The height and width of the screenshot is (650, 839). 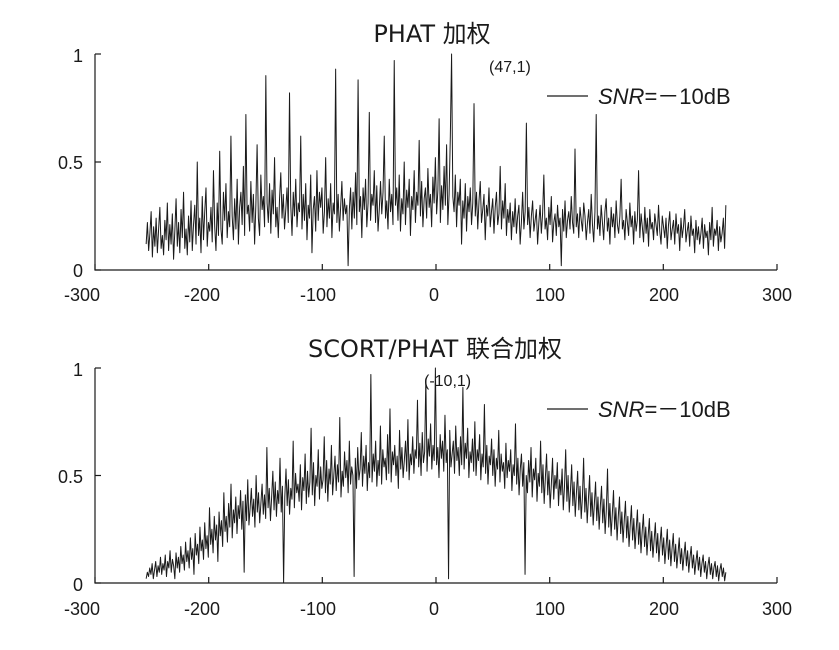 What do you see at coordinates (431, 34) in the screenshot?
I see `chart-title: PHAT 加权` at bounding box center [431, 34].